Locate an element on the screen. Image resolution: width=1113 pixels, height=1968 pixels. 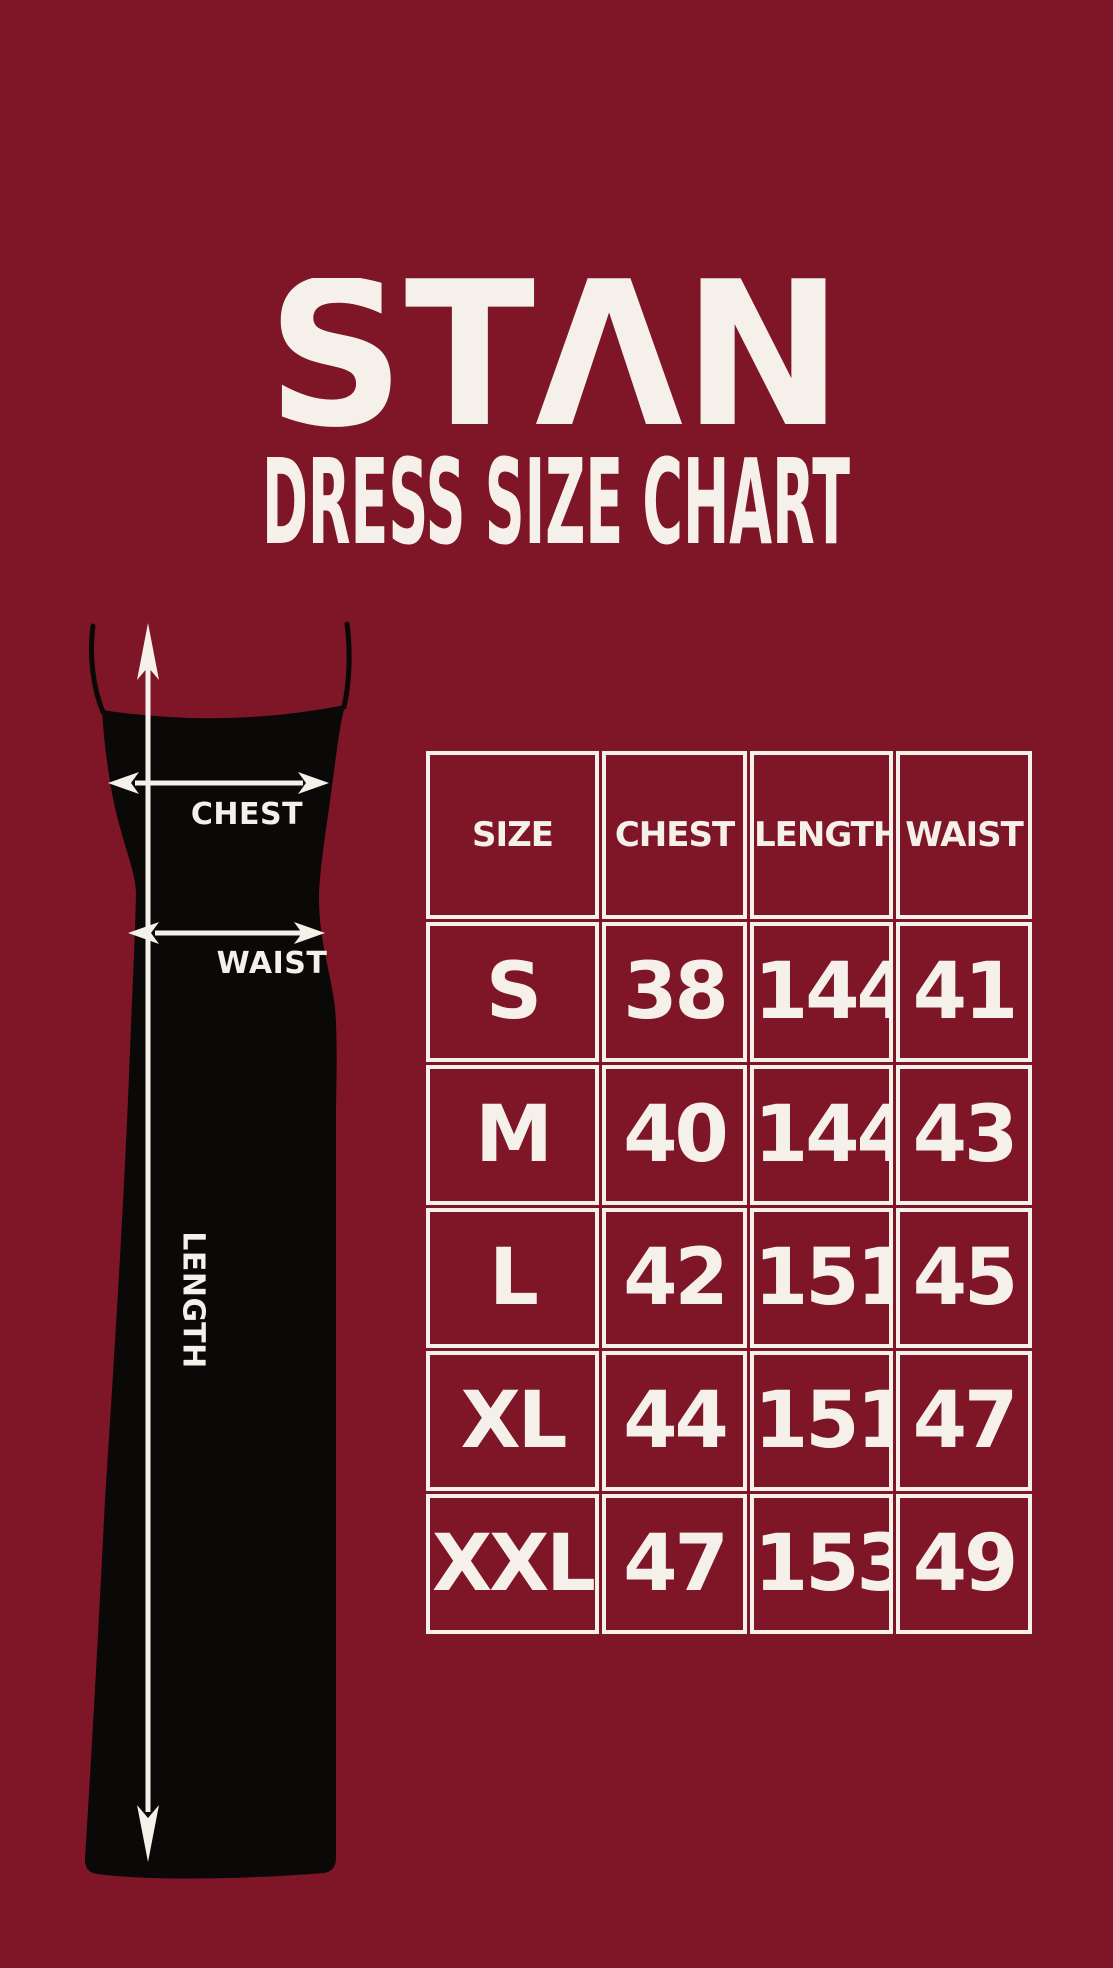
length-label: LENGTH is located at coordinates (193, 1299).